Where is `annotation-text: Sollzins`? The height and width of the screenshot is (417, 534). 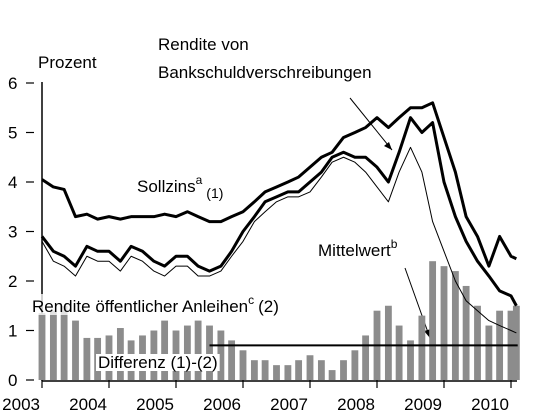
annotation-text: Sollzins is located at coordinates (166, 186).